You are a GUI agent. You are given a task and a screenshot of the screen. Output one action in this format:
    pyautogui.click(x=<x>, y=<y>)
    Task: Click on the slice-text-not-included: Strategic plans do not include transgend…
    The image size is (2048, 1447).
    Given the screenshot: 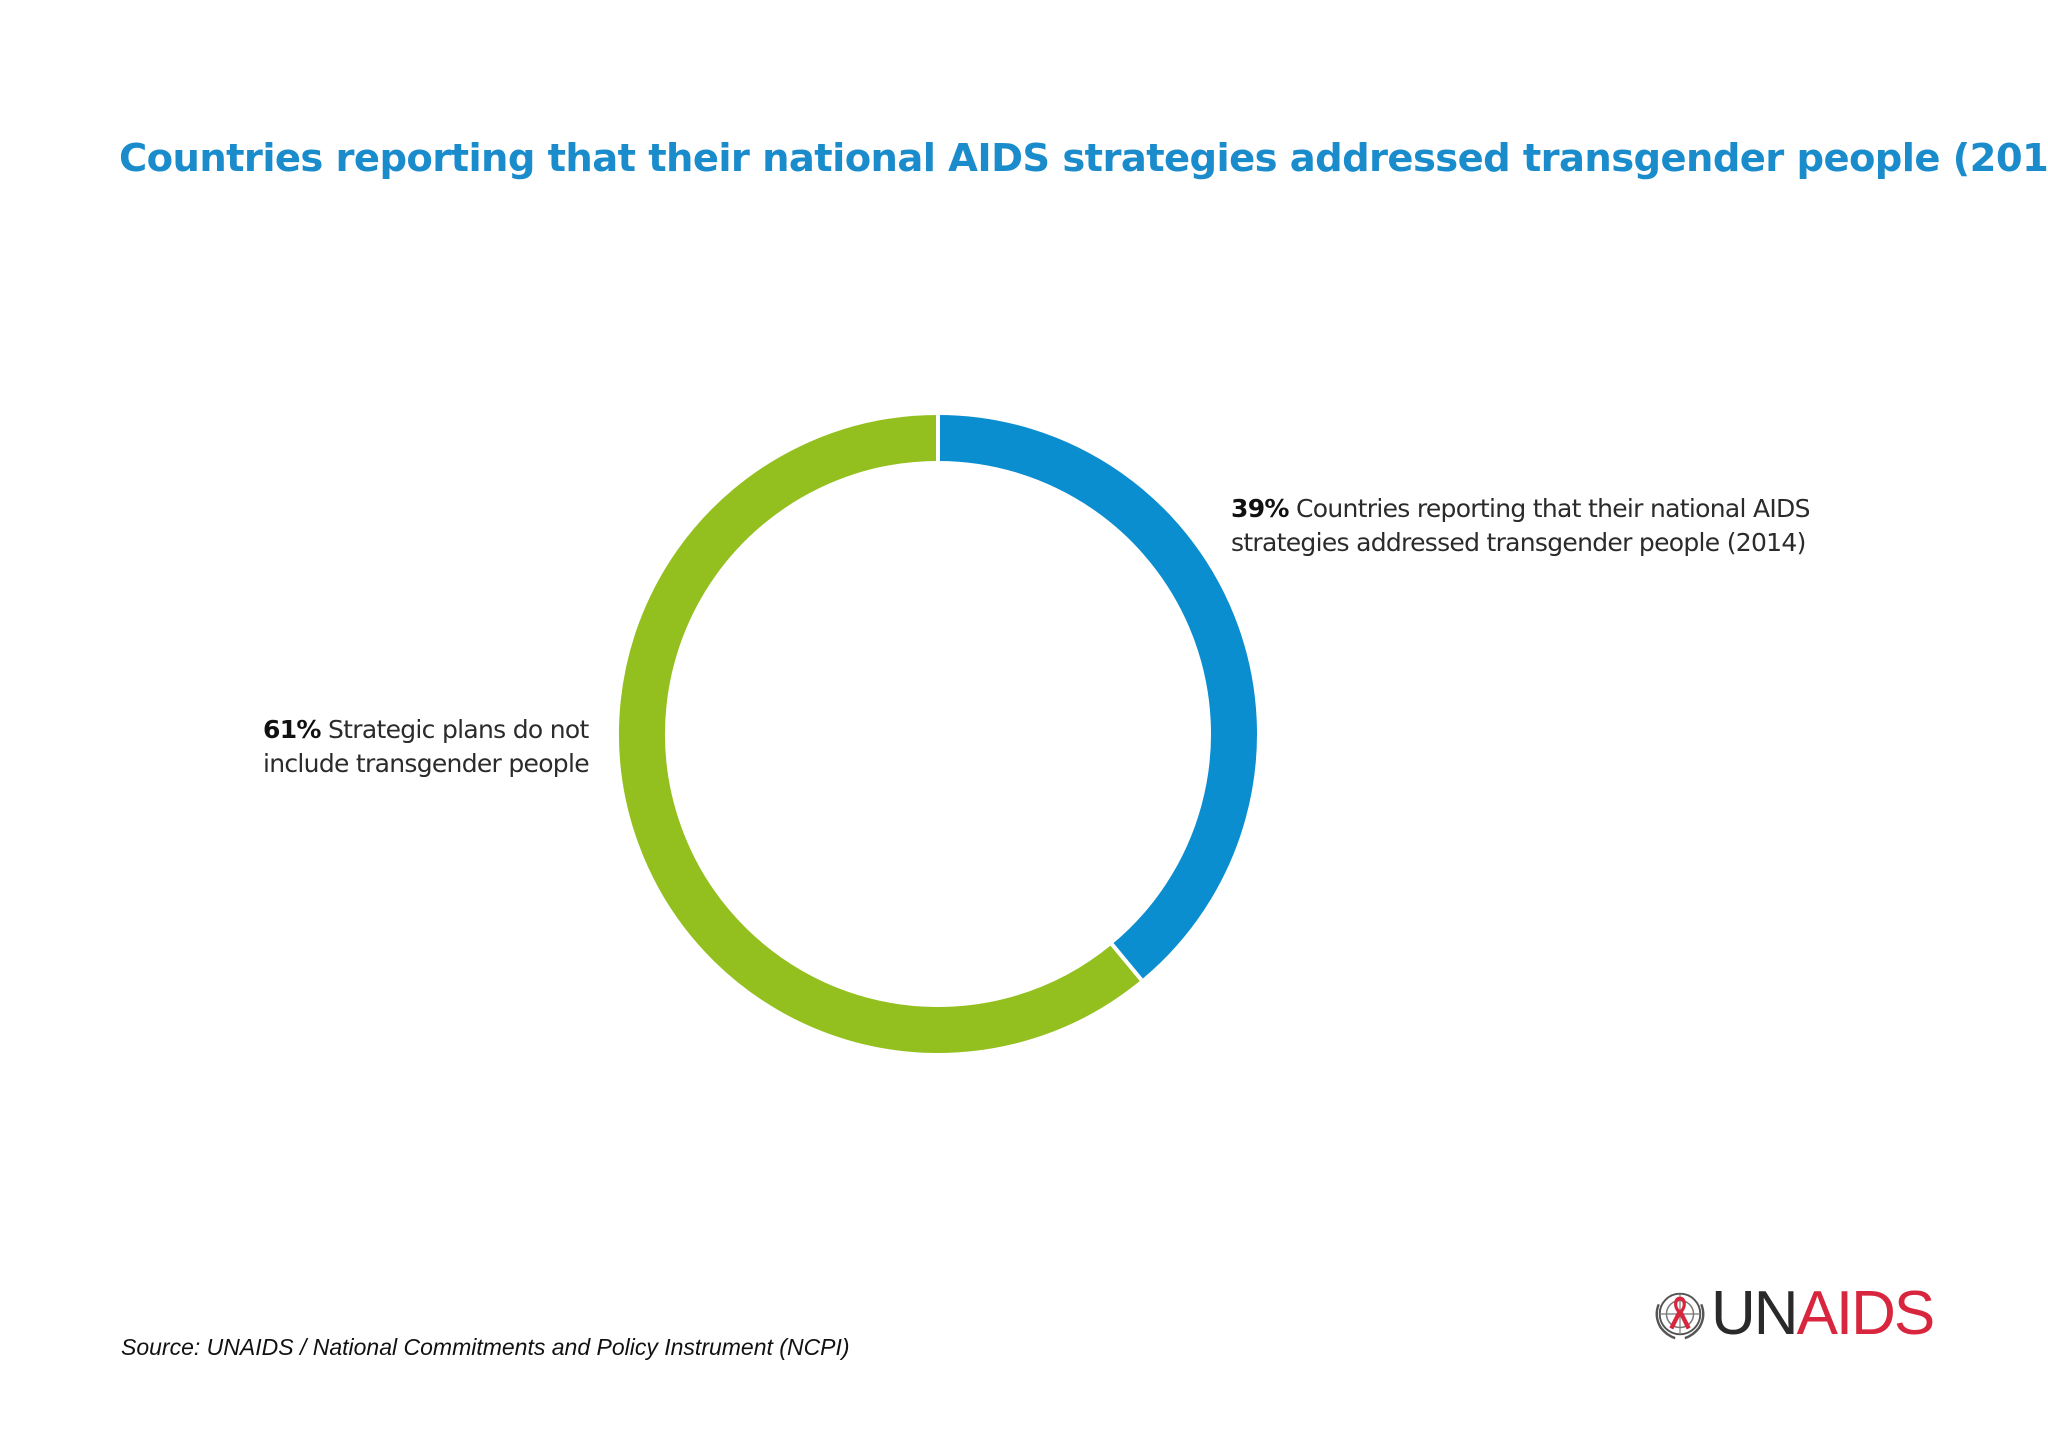 What is the action you would take?
    pyautogui.click(x=426, y=746)
    